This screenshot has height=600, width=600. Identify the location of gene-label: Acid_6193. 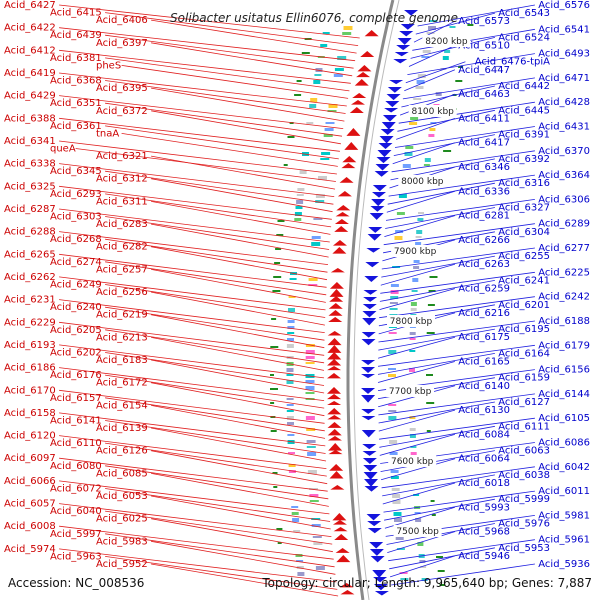
(30, 345).